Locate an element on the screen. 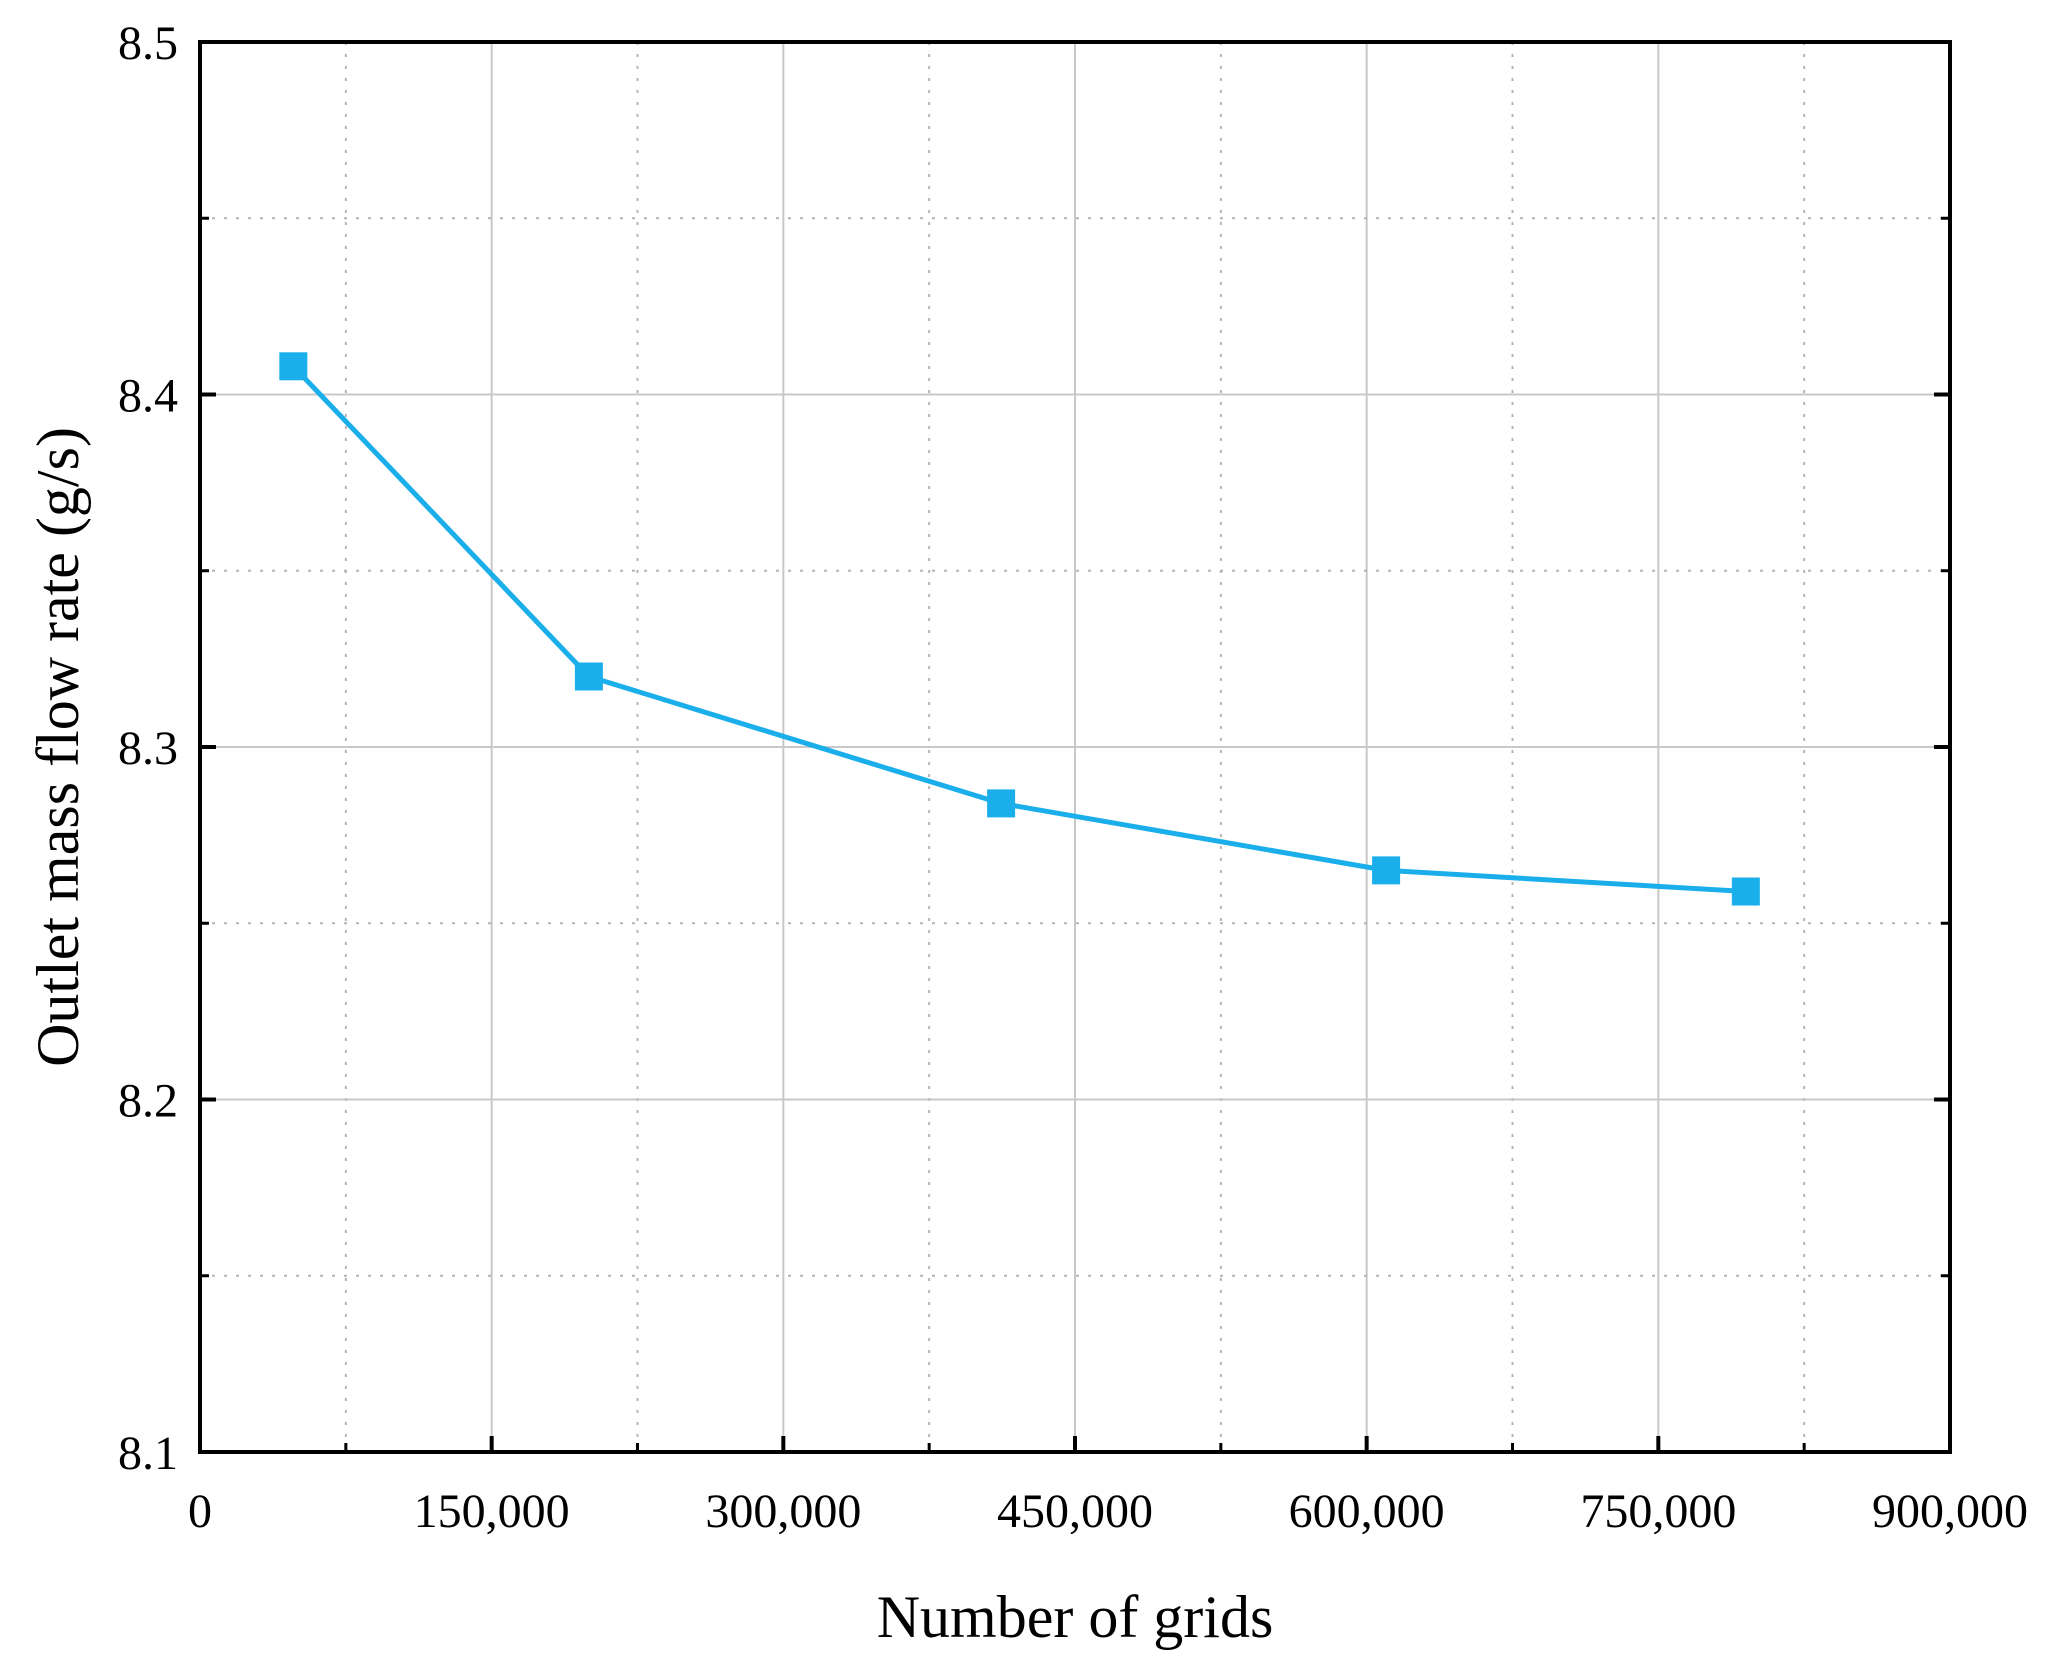  x-tick-label: 900,000 is located at coordinates (1950, 1511).